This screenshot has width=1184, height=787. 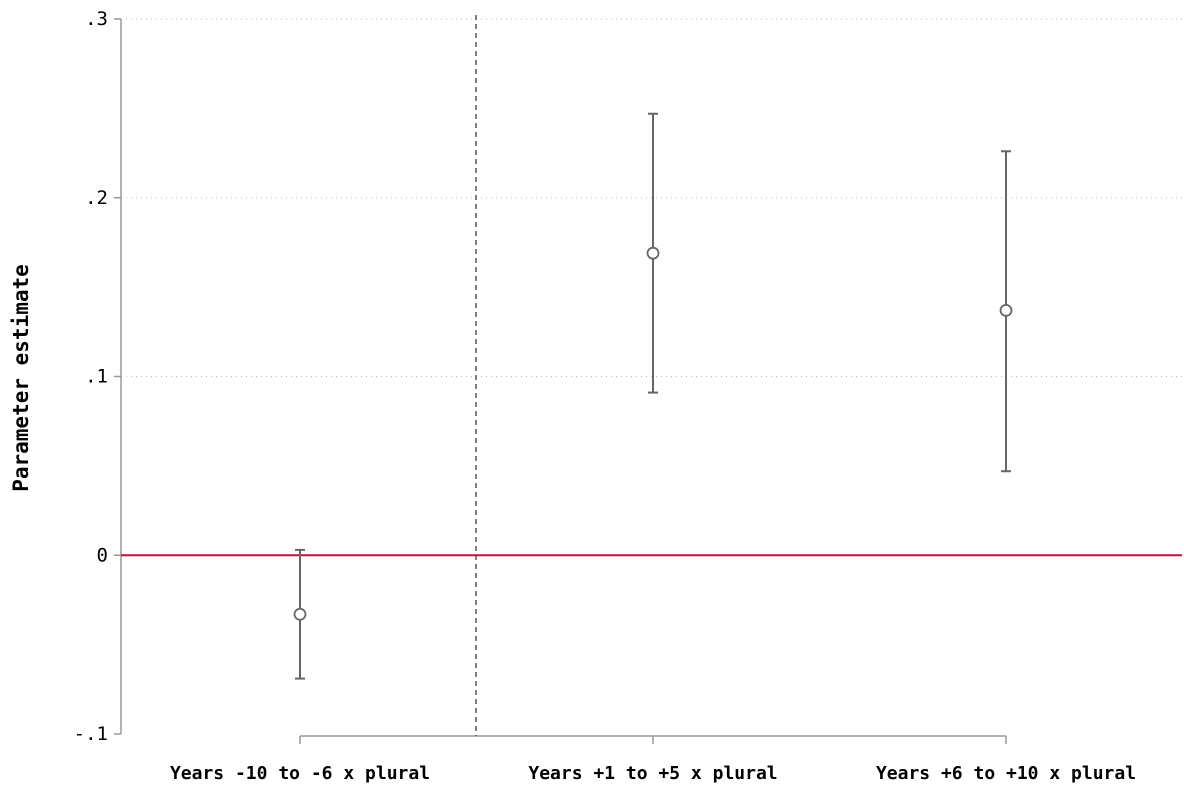 What do you see at coordinates (96, 198) in the screenshot?
I see `y-tick-label-3: .2` at bounding box center [96, 198].